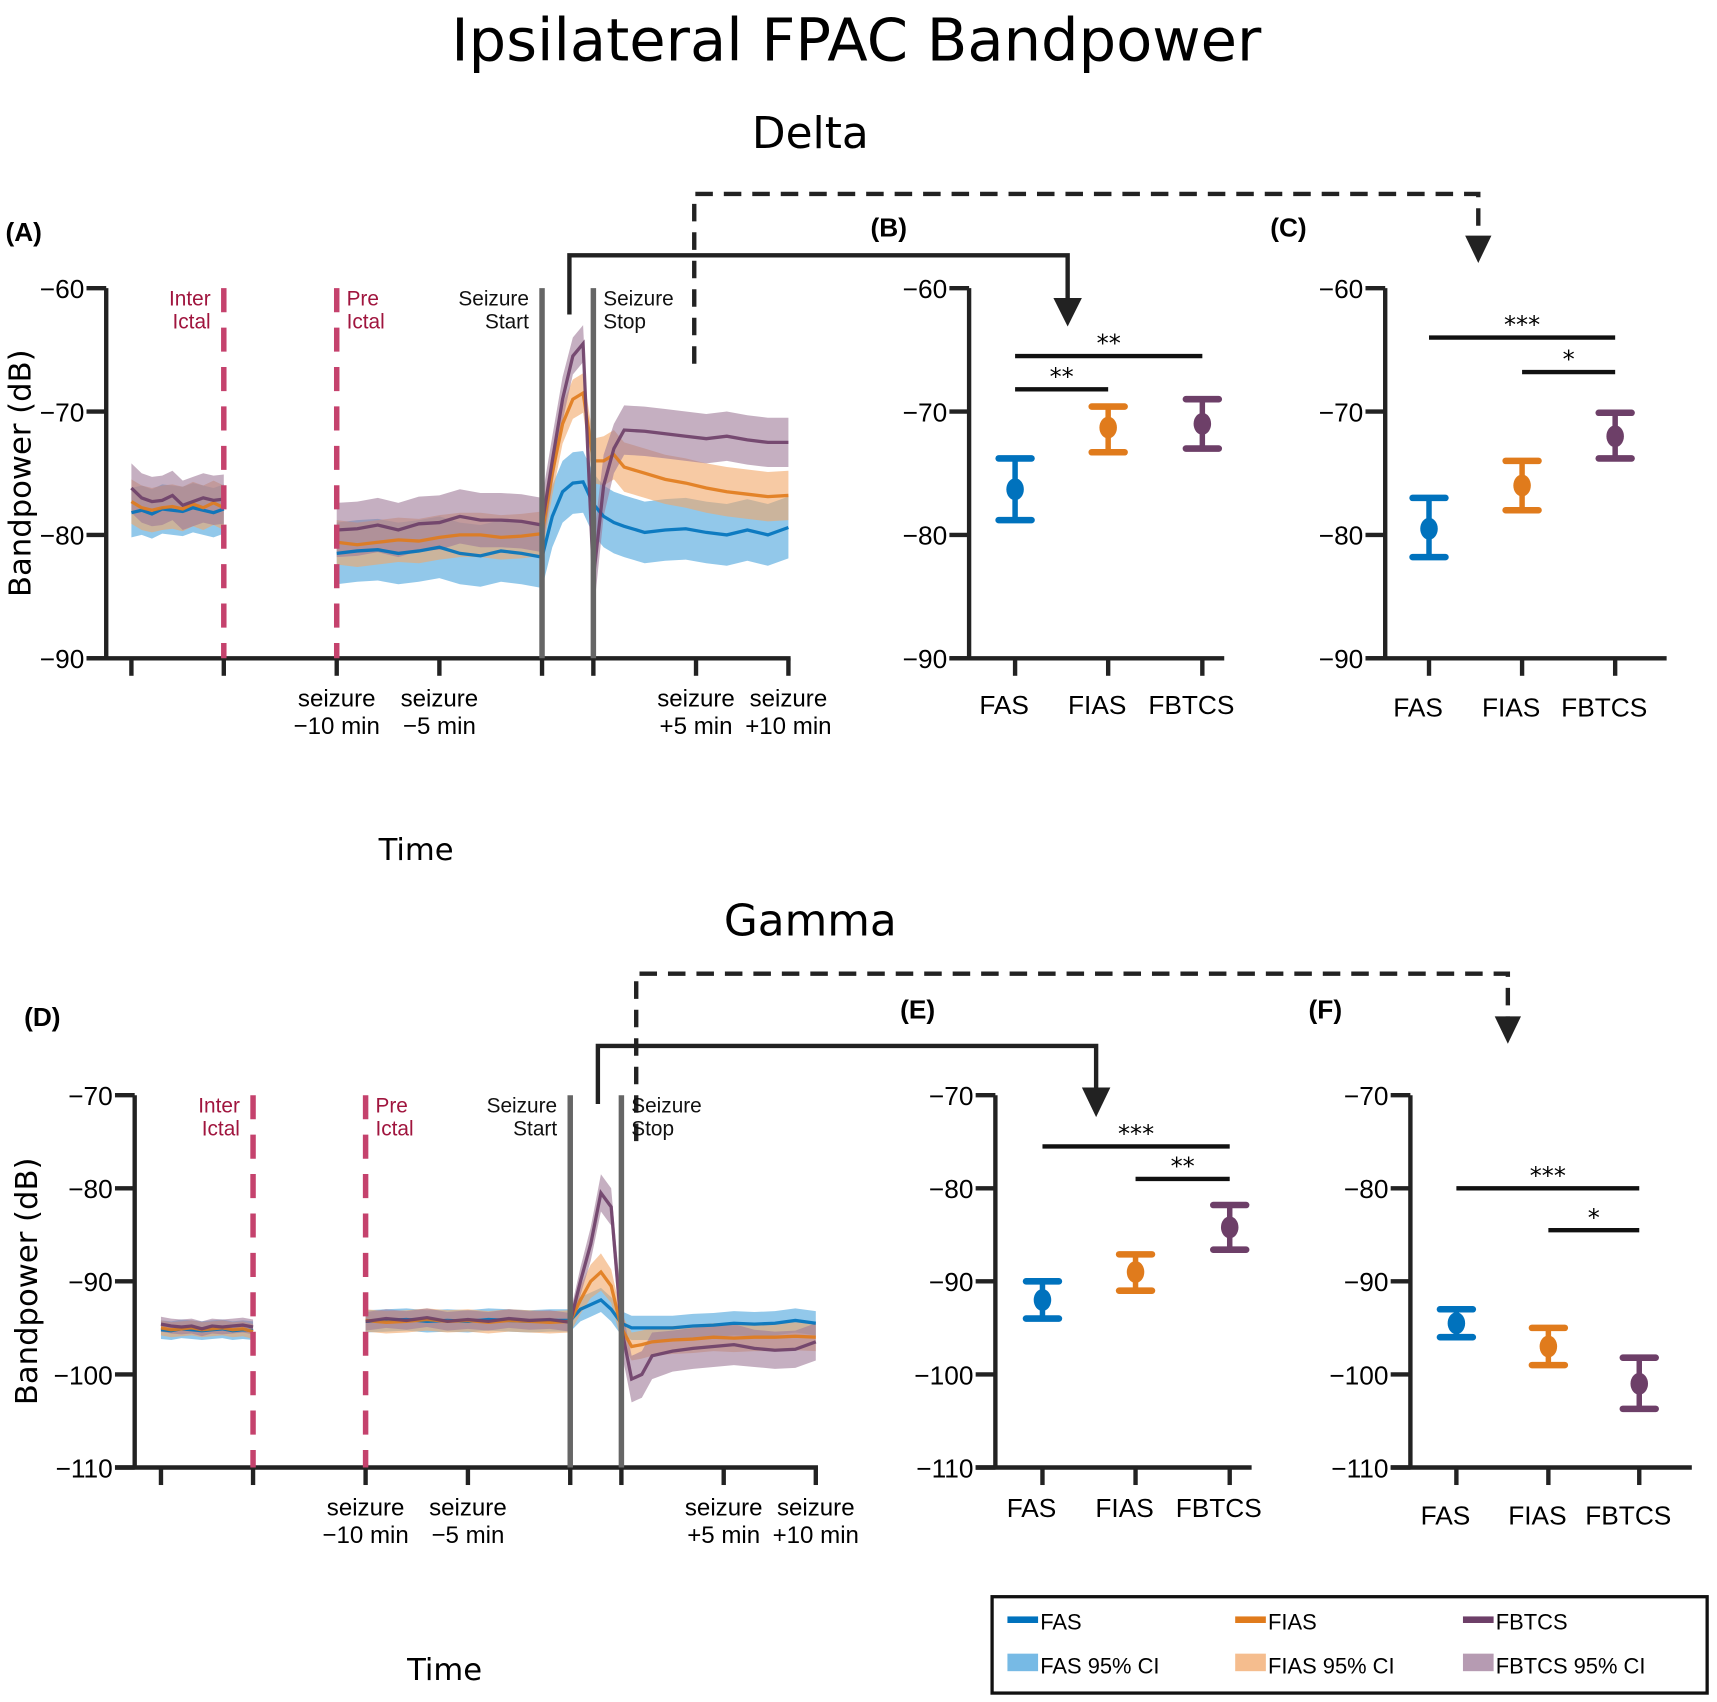 This screenshot has height=1702, width=1717. I want to click on x-tick-label-line: −5 min, so click(467, 1535).